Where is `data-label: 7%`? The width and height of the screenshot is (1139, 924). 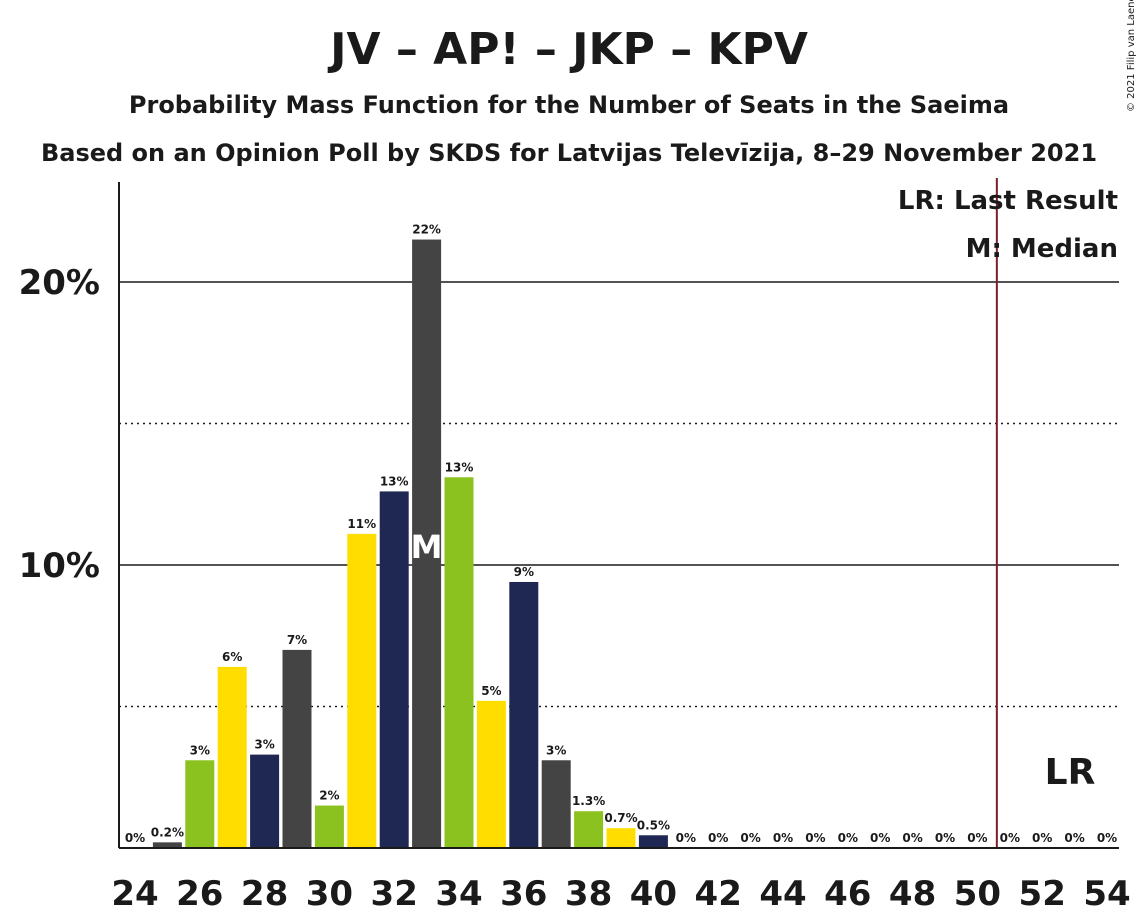
data-label: 7% is located at coordinates (297, 640).